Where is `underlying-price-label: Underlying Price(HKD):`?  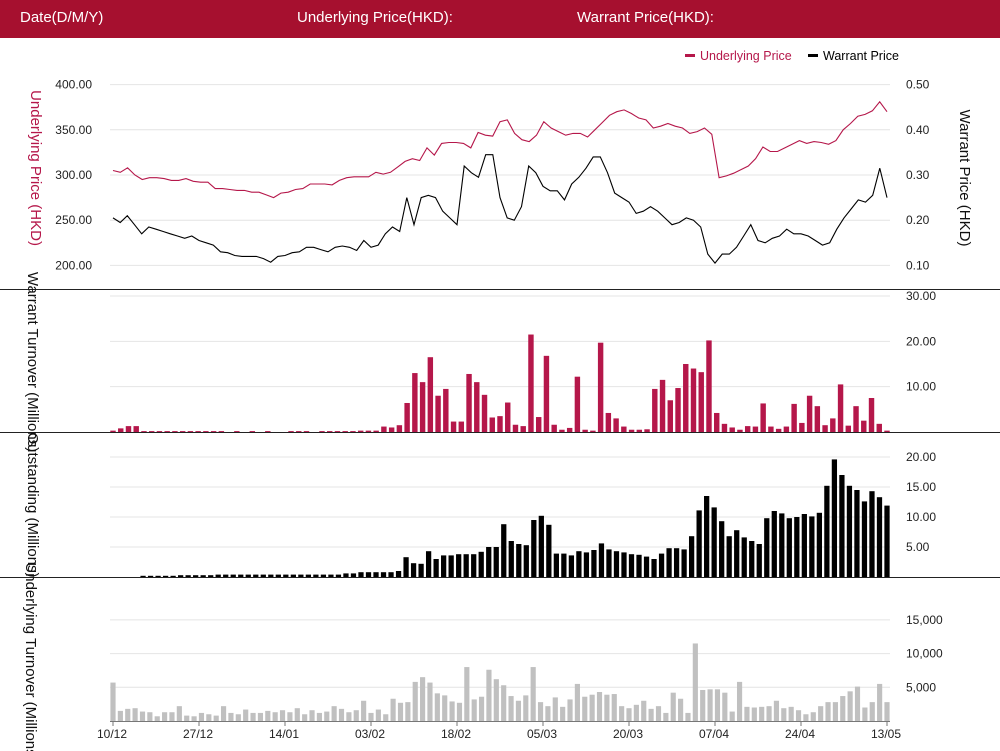 underlying-price-label: Underlying Price(HKD): is located at coordinates (375, 17).